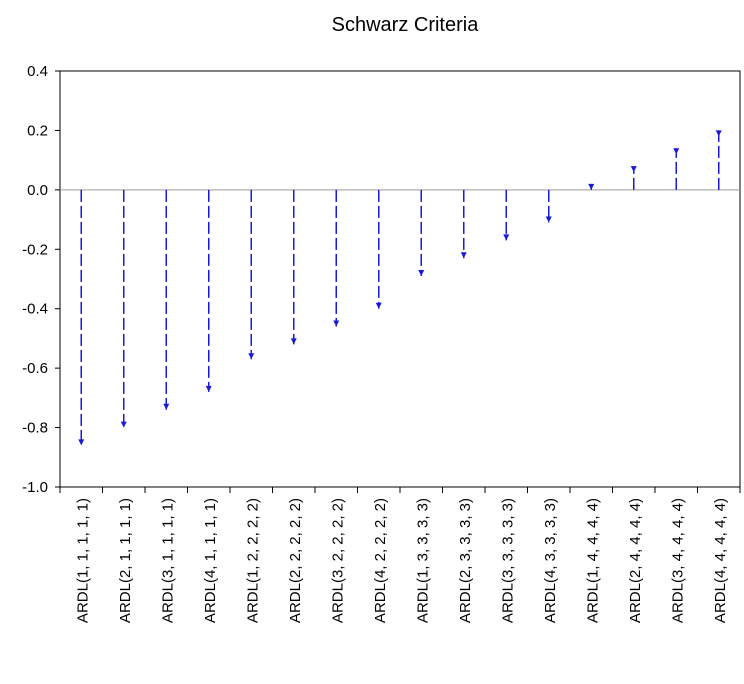  What do you see at coordinates (125, 560) in the screenshot?
I see `category-label: ARDL(2, 1, 1, 1, 1)` at bounding box center [125, 560].